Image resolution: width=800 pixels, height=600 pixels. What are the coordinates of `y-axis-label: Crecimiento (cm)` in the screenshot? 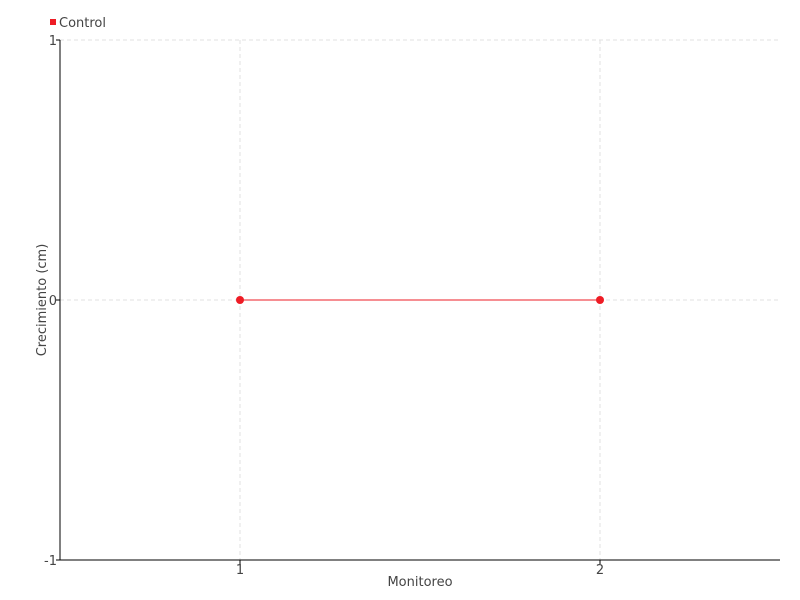 It's located at (42, 300).